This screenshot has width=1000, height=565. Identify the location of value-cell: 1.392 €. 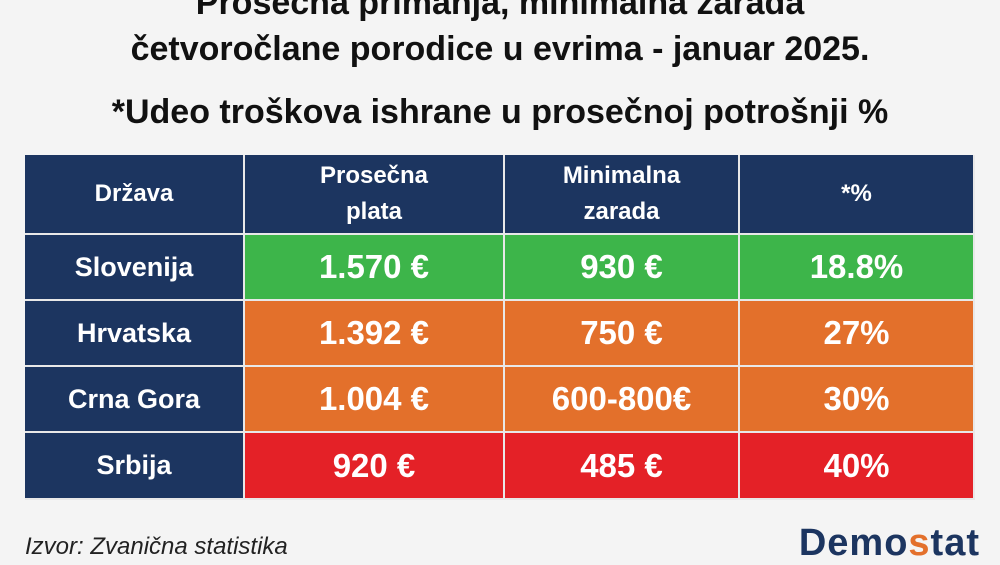
(375, 334).